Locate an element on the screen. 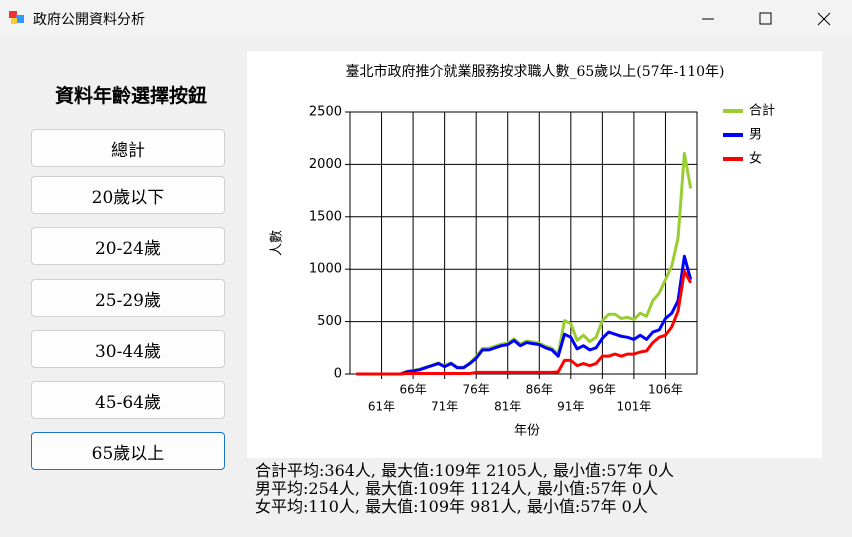 This screenshot has width=852, height=537. y-tick-label: 1000 is located at coordinates (325, 269).